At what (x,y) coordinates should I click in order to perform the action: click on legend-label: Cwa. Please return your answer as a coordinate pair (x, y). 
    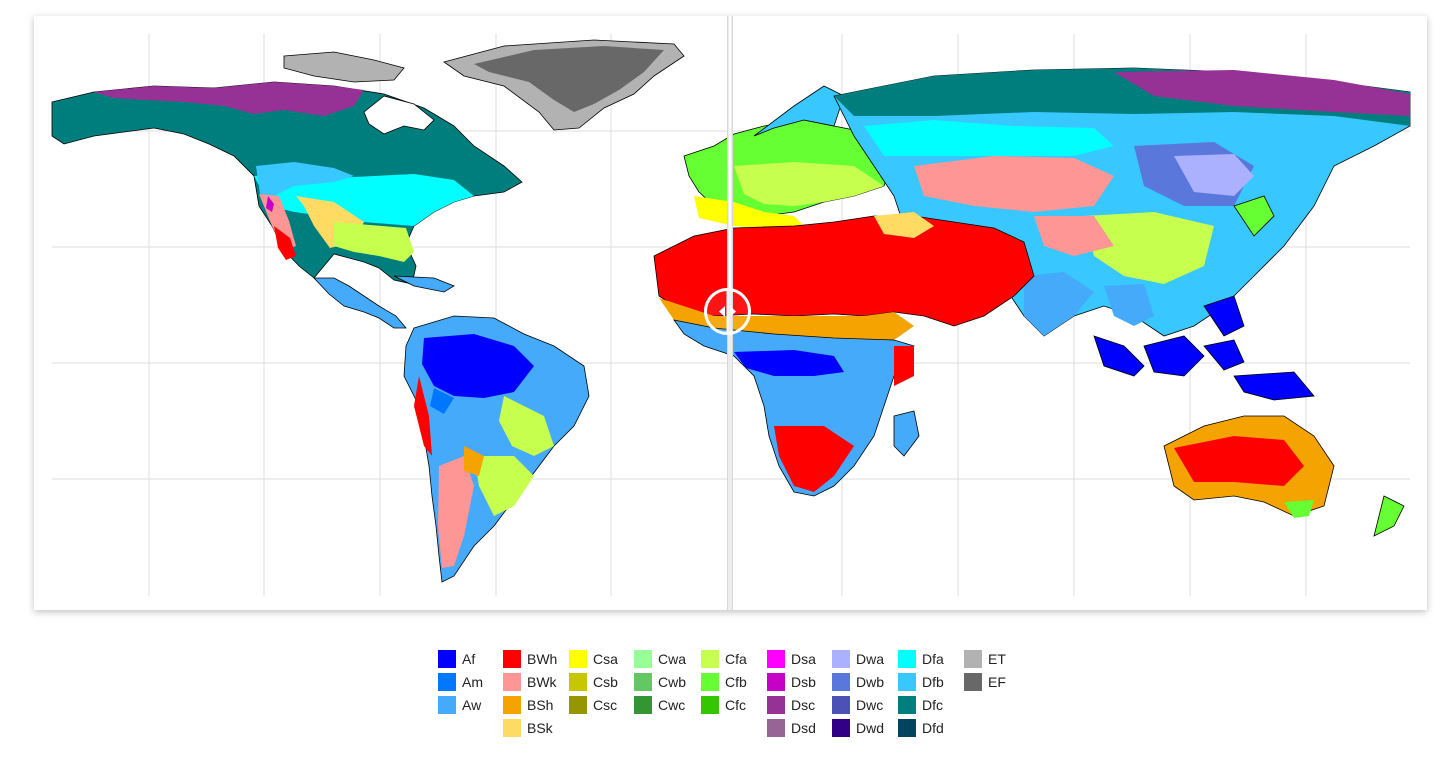
    Looking at the image, I should click on (672, 659).